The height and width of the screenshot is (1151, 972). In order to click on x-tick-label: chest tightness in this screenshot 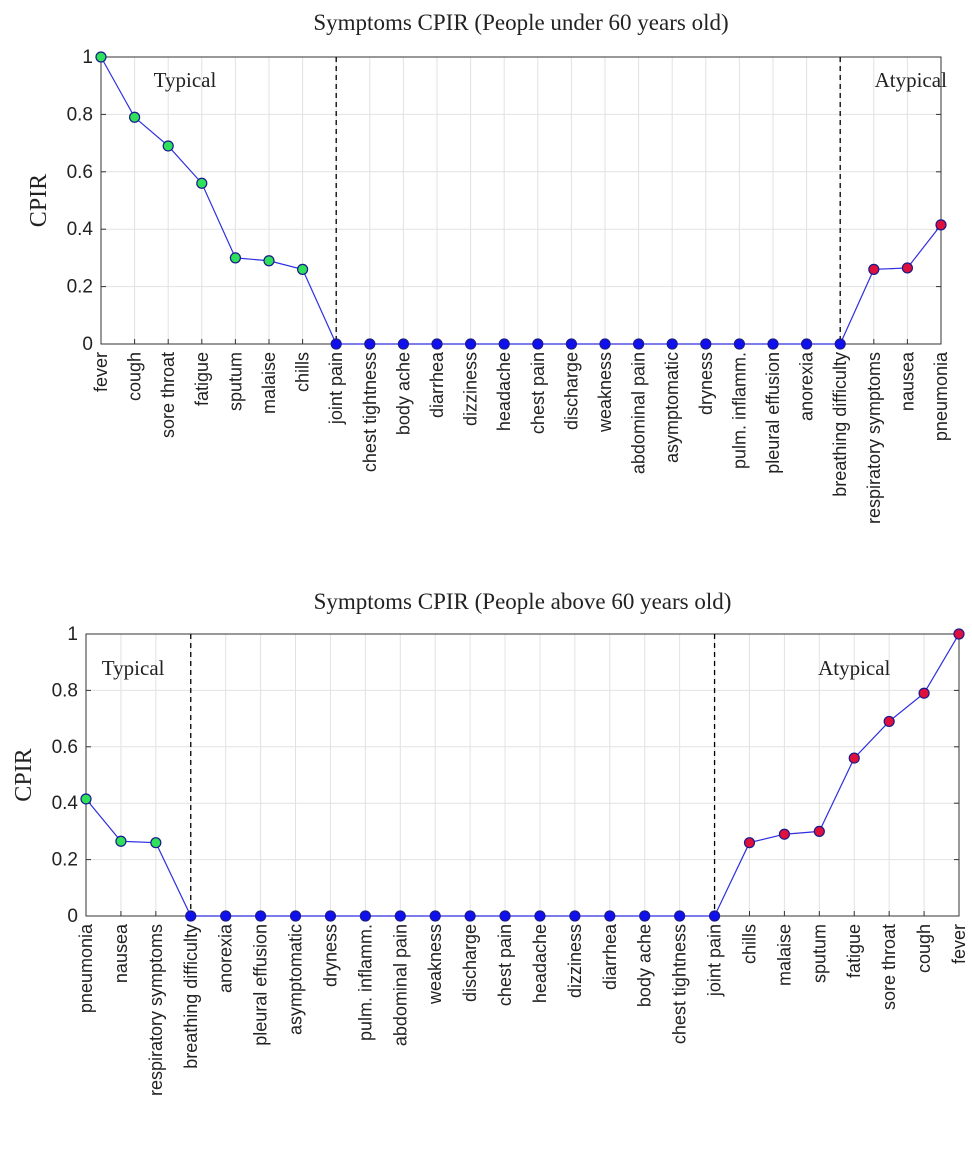, I will do `click(370, 412)`.